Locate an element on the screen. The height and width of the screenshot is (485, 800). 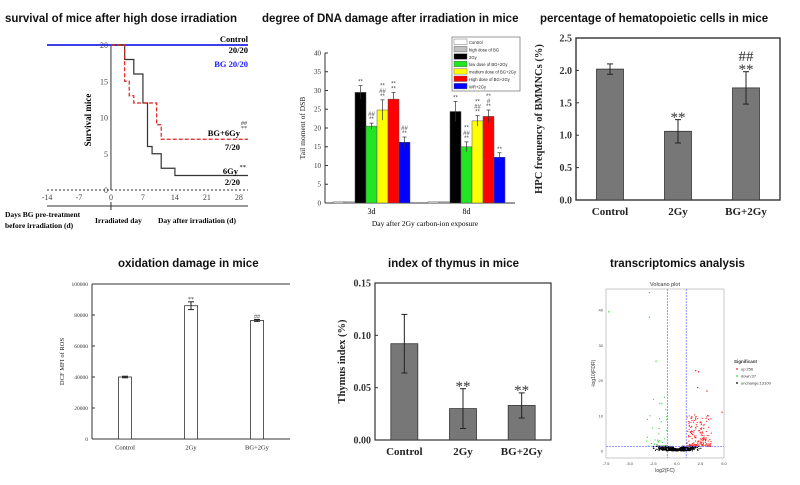
bg6gy-significance: ## is located at coordinates (244, 124).